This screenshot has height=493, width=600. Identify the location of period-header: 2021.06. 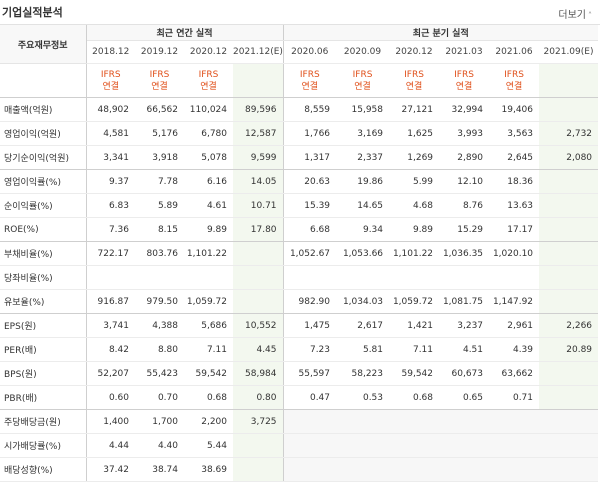
(514, 52).